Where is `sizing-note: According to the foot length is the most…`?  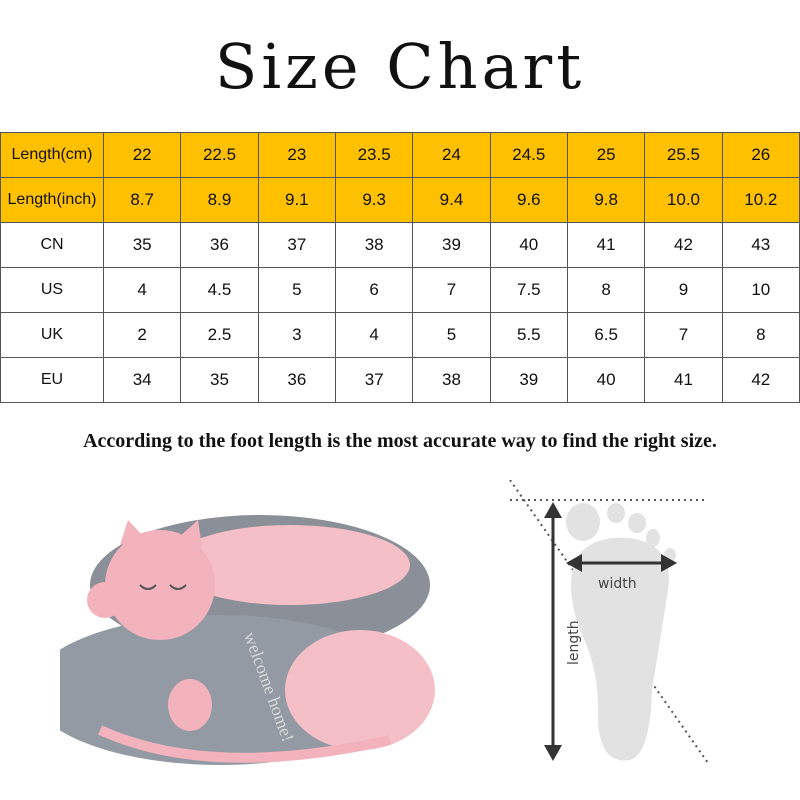 sizing-note: According to the foot length is the most… is located at coordinates (400, 441).